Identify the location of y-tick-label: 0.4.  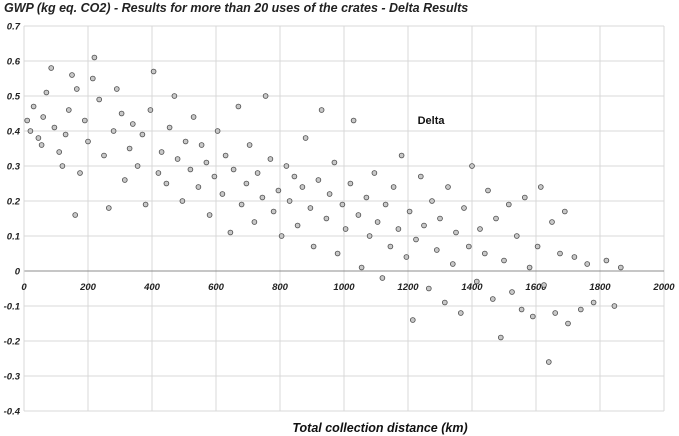
(14, 132).